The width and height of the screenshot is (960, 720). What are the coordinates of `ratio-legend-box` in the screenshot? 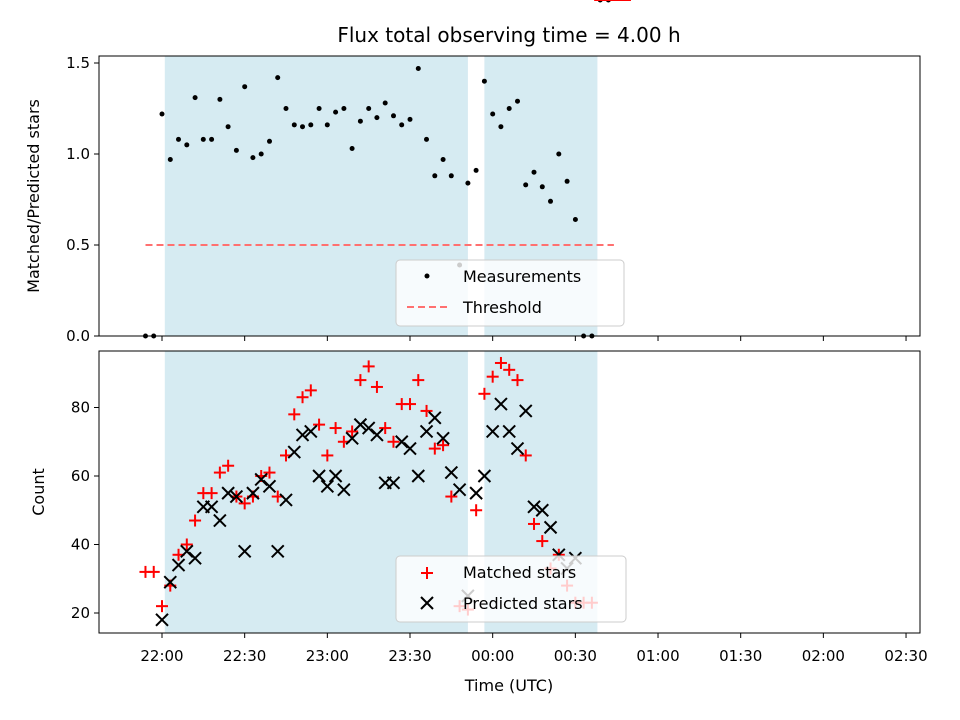 It's located at (510, 293).